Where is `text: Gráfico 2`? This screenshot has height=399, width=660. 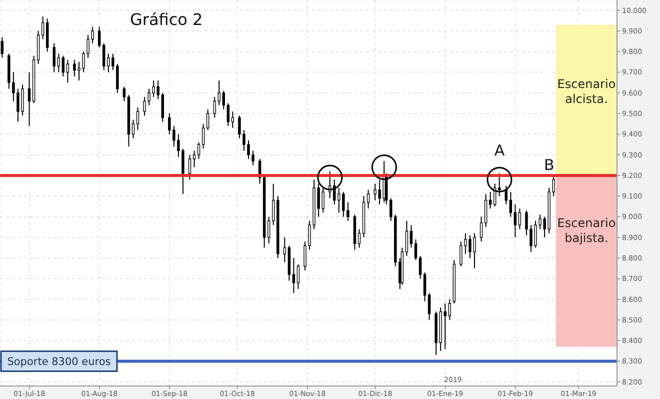
text: Gráfico 2 is located at coordinates (166, 19).